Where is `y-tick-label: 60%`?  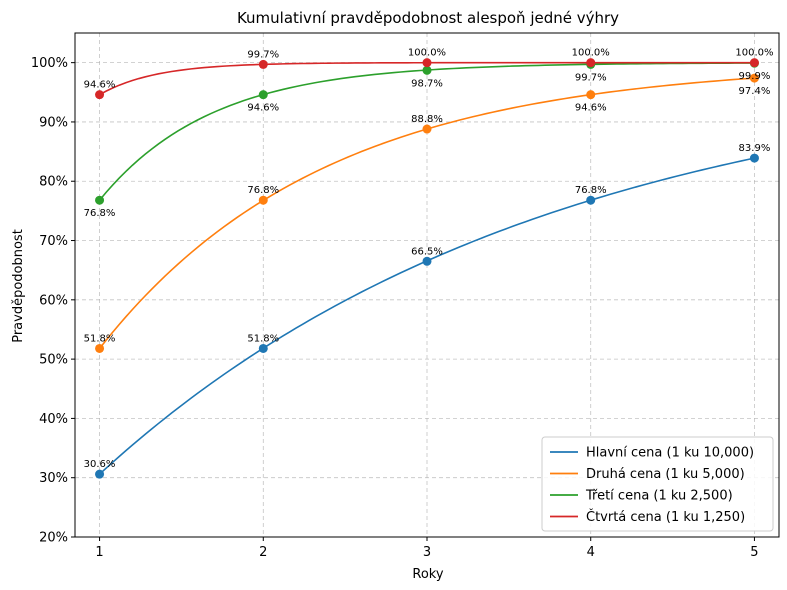
y-tick-label: 60% is located at coordinates (53, 300).